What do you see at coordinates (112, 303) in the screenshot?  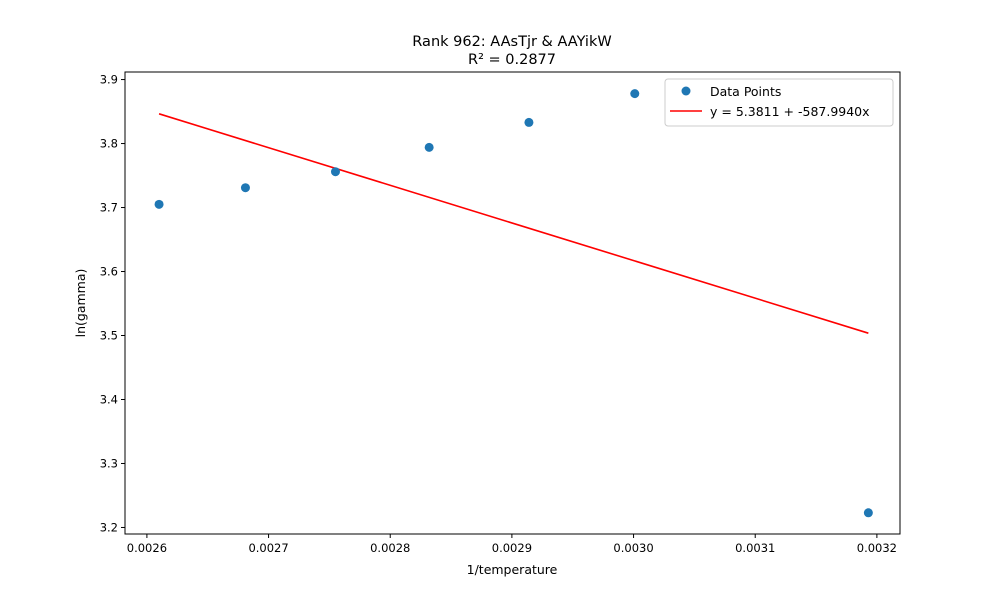 I see `y-axis-ticks: 3.2 3.3 3.4 3.5 3.6 3.7 3.8 3.9` at bounding box center [112, 303].